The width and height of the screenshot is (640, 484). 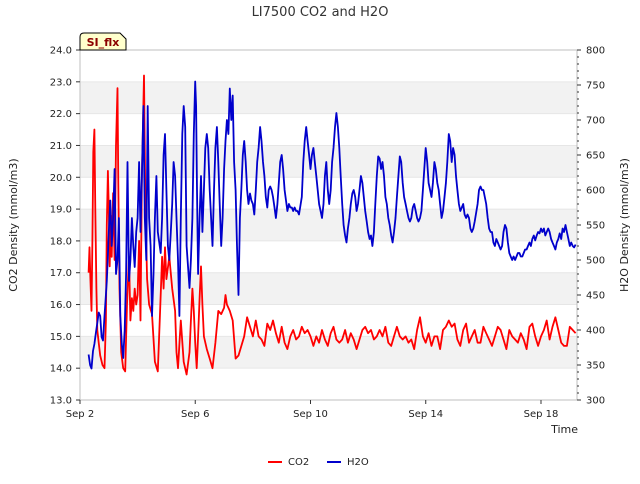 What do you see at coordinates (61, 337) in the screenshot?
I see `y-left-tick-label: 15.0` at bounding box center [61, 337].